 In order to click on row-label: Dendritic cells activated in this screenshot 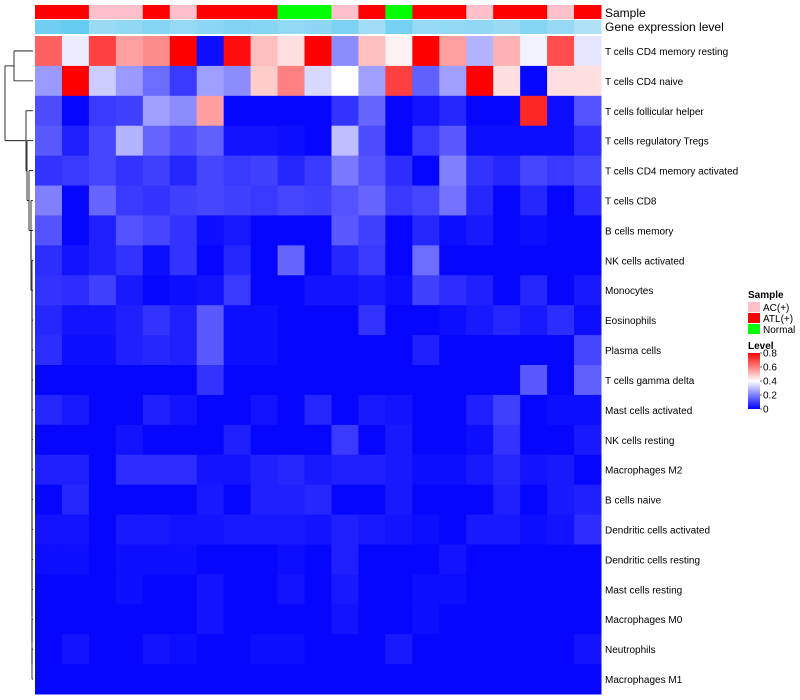, I will do `click(657, 531)`.